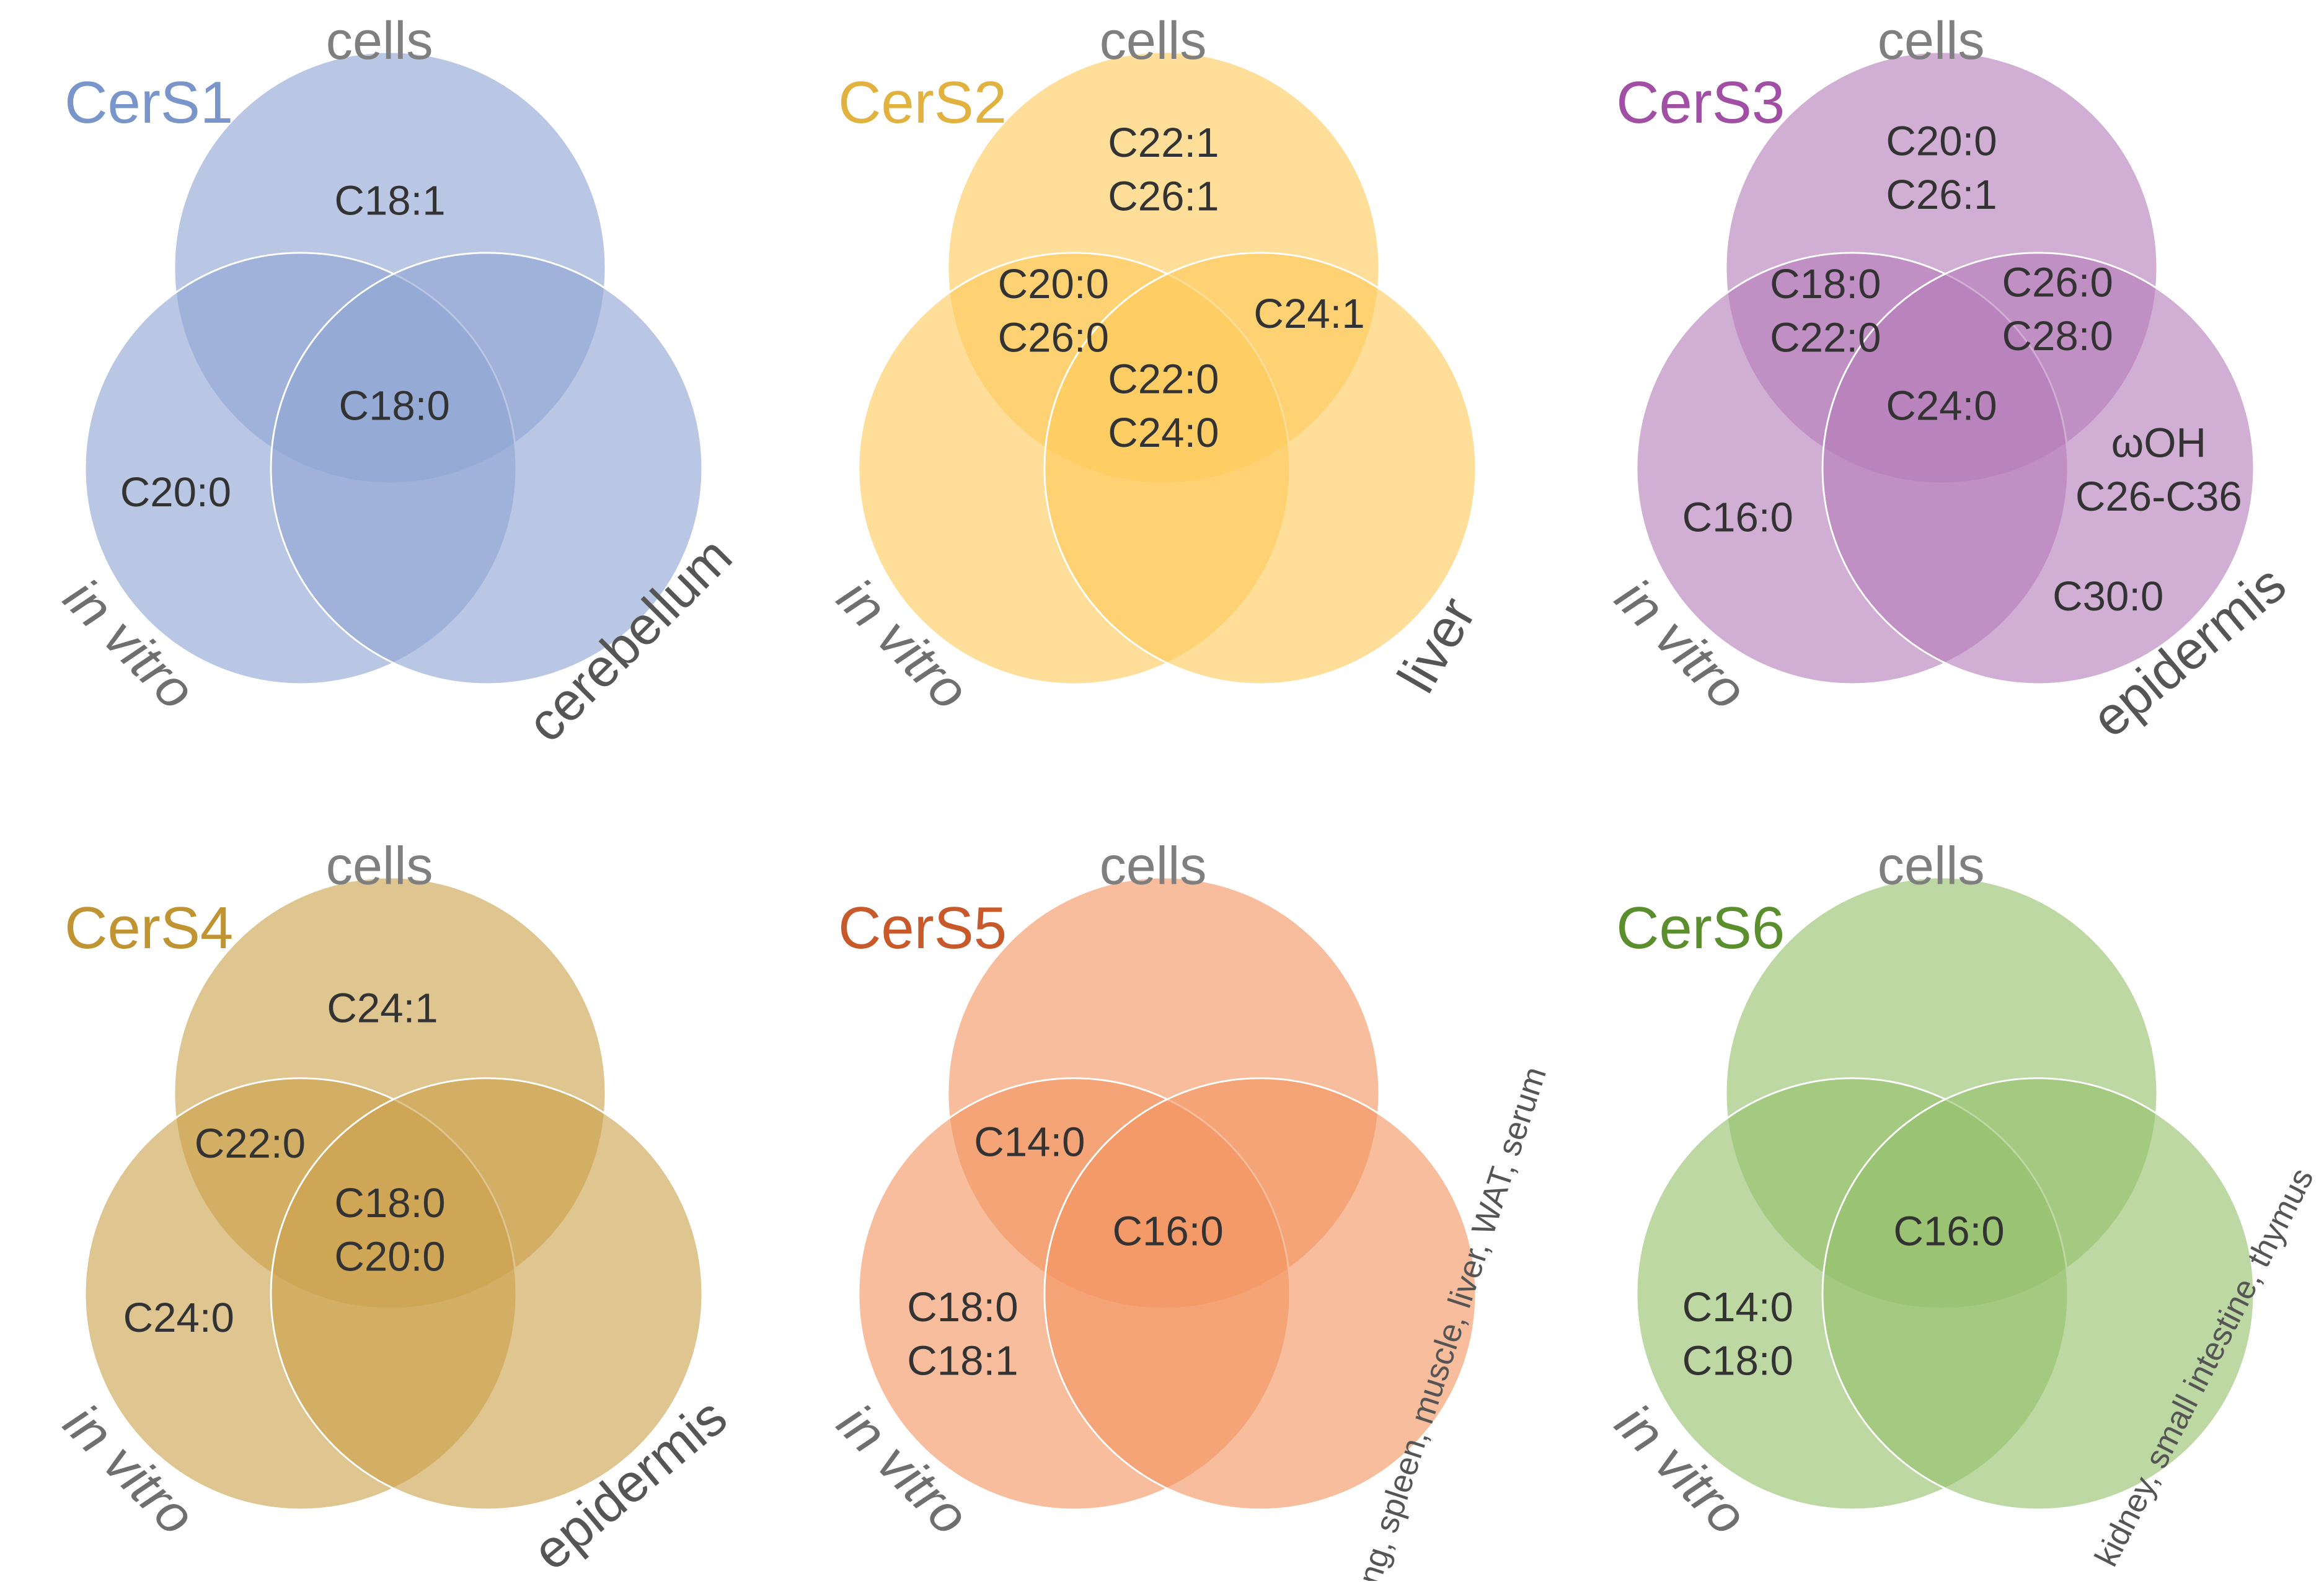  I want to click on panel-title: CerS3, so click(1700, 102).